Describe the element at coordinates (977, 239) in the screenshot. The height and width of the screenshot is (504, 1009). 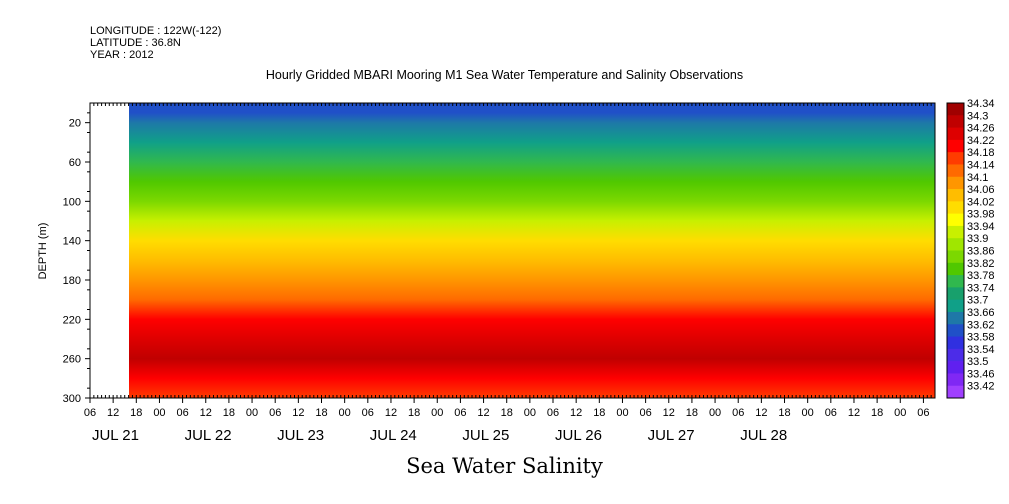
I see `colorbar-label: 33.9` at that location.